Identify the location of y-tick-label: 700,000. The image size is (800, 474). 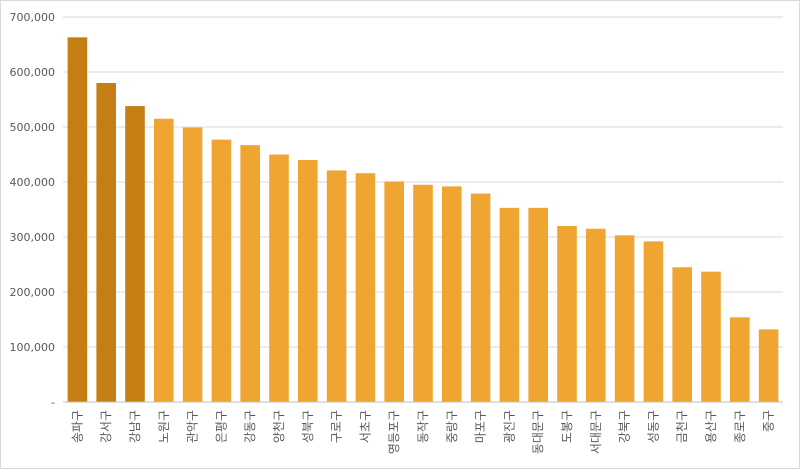
(33, 17).